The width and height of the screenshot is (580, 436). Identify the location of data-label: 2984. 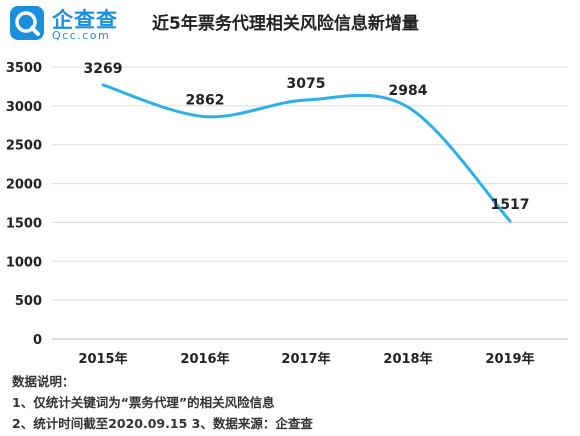
(408, 91).